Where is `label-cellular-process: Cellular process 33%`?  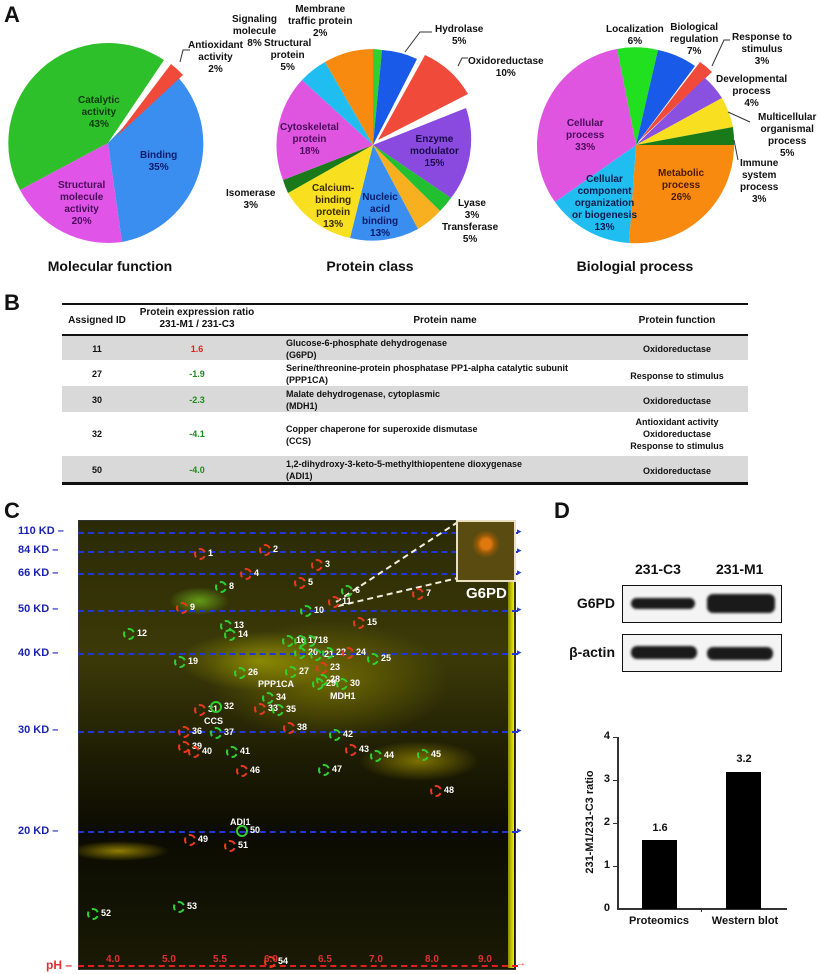
label-cellular-process: Cellular process 33% is located at coordinates (585, 135).